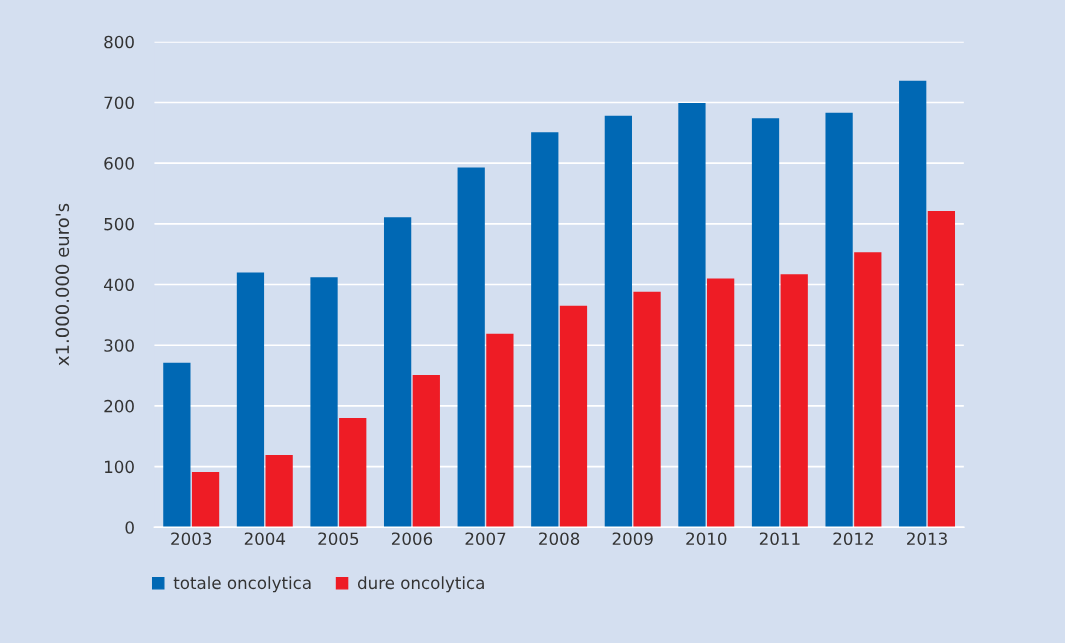  What do you see at coordinates (265, 539) in the screenshot?
I see `x-tick-label: 2004` at bounding box center [265, 539].